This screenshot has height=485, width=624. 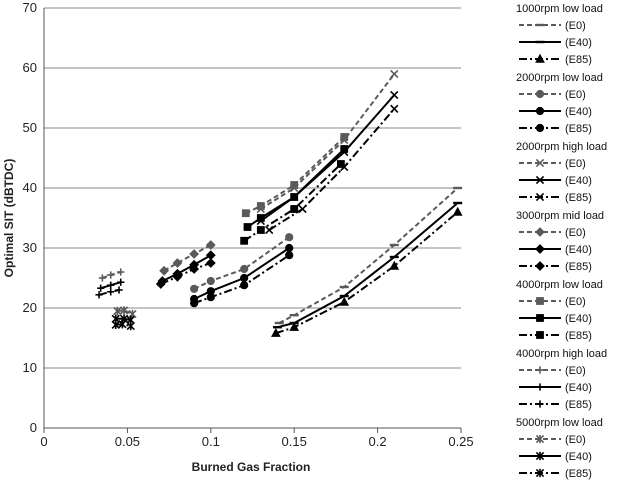 What do you see at coordinates (30, 7) in the screenshot?
I see `y-tick-label: 70` at bounding box center [30, 7].